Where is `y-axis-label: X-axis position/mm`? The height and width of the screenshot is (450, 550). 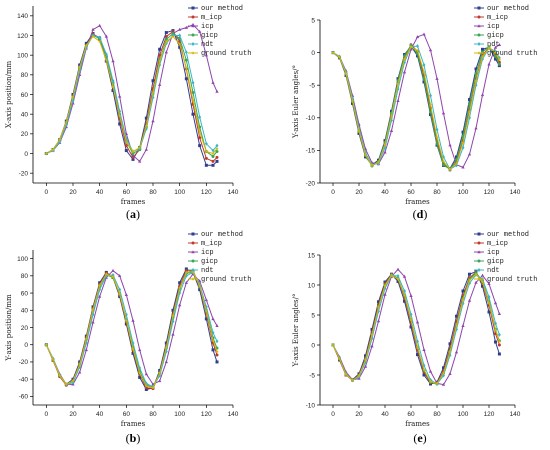 y-axis-label: X-axis position/mm is located at coordinates (9, 95).